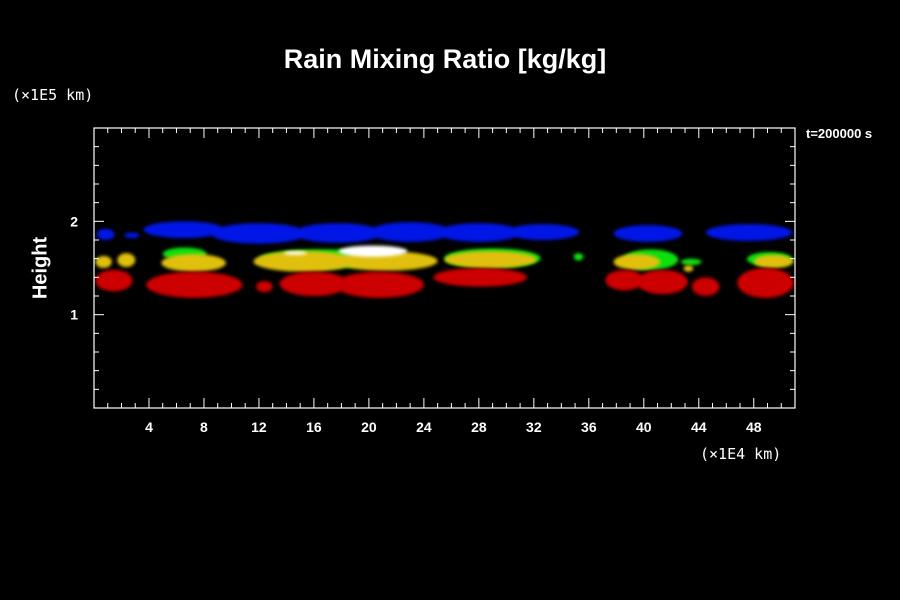 The width and height of the screenshot is (900, 600). I want to click on x-tick-label: 4, so click(149, 427).